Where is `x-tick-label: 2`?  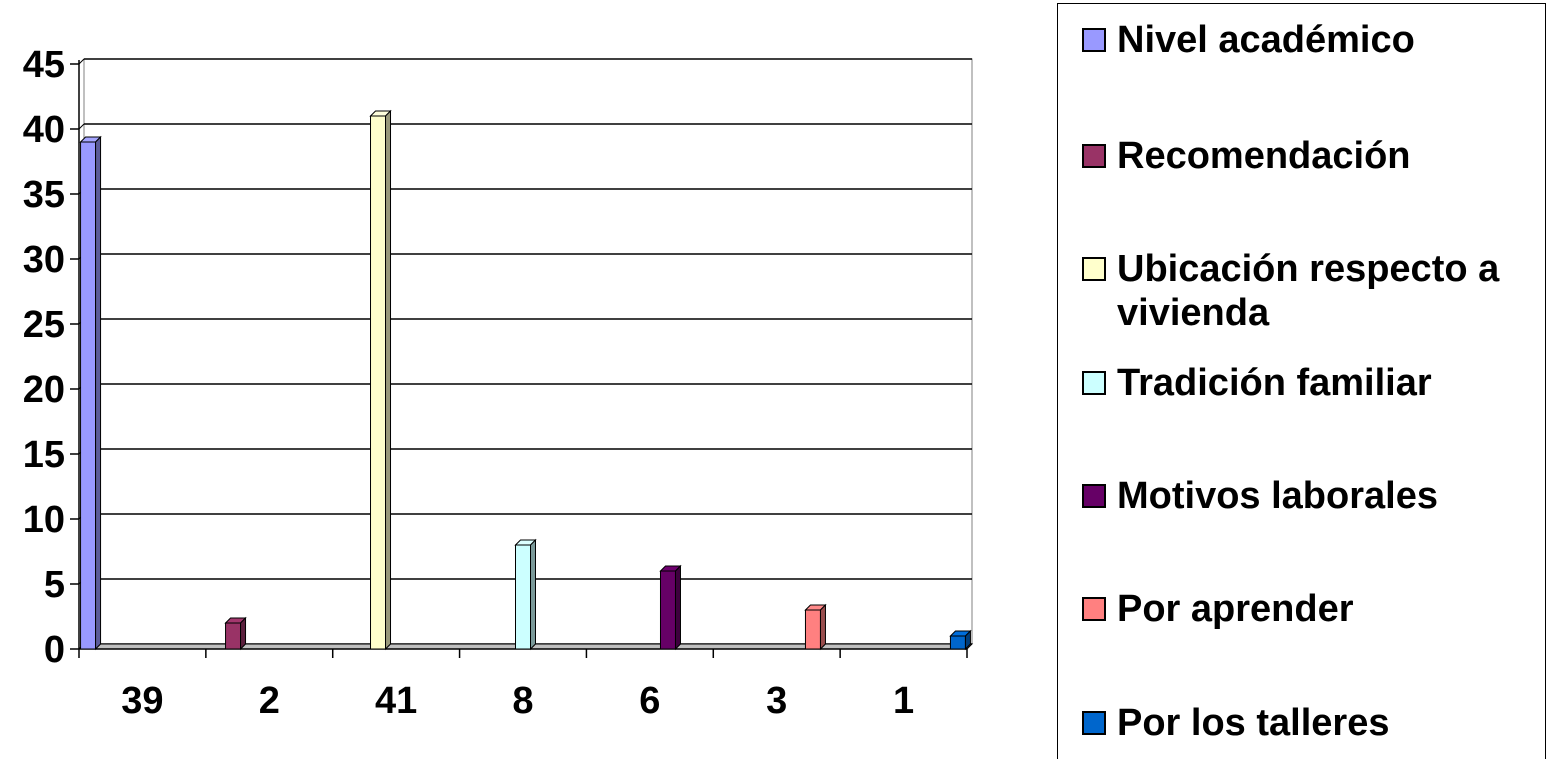 x-tick-label: 2 is located at coordinates (269, 701).